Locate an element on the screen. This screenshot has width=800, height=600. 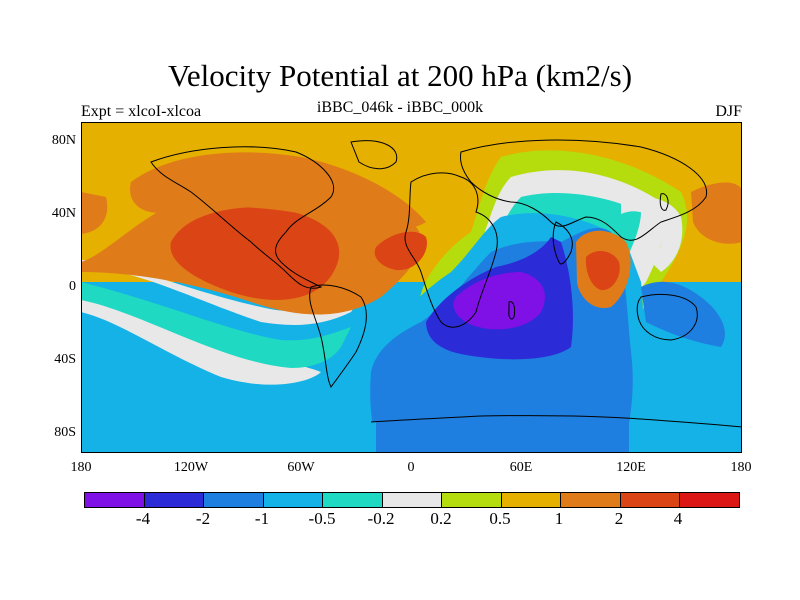
lon-label-180w: 180 is located at coordinates (81, 467).